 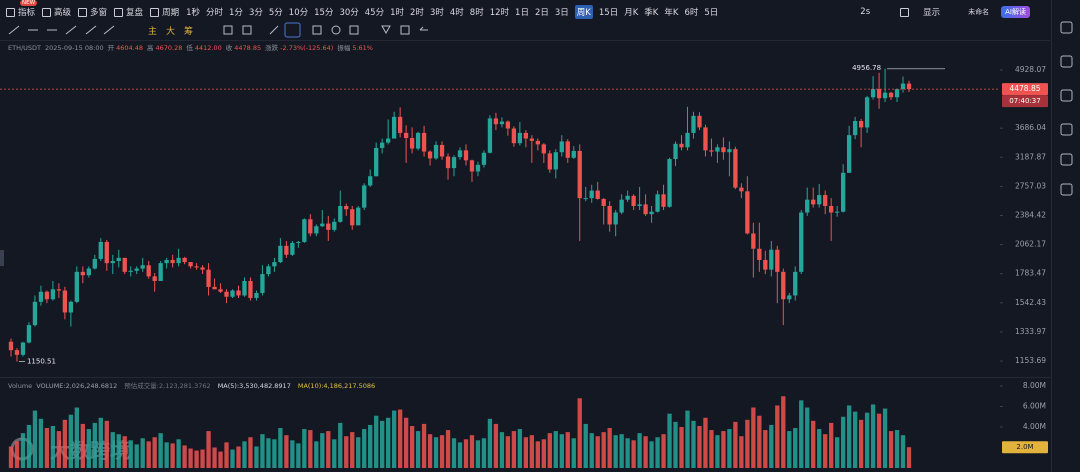 What do you see at coordinates (56, 12) in the screenshot?
I see `toolbar-item: 高级` at bounding box center [56, 12].